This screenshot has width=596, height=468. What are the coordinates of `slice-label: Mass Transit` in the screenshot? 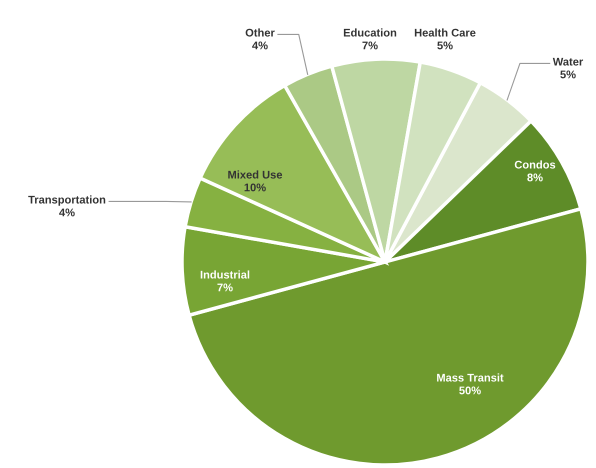 It's located at (470, 377).